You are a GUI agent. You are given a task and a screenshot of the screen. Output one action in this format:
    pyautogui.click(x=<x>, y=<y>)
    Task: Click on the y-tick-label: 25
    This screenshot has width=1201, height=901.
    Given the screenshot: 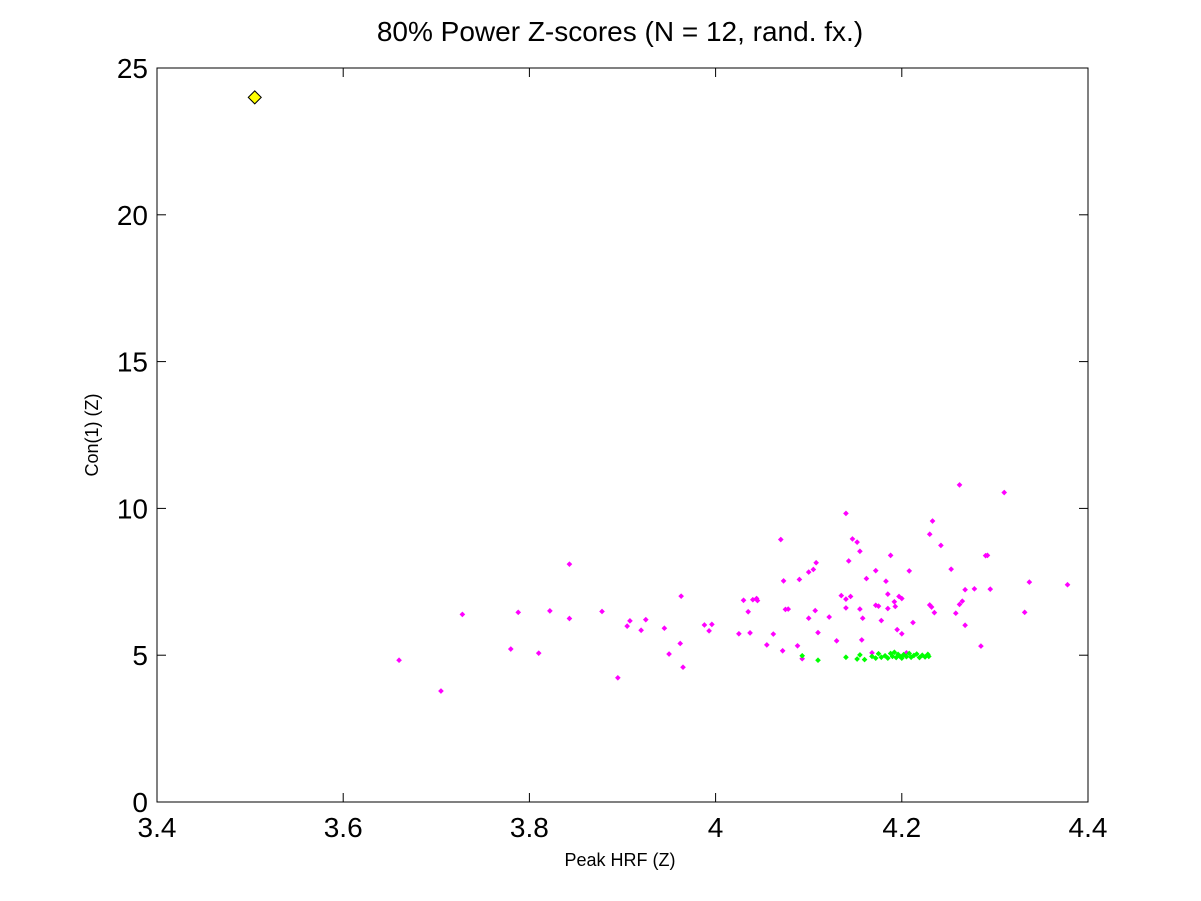 What is the action you would take?
    pyautogui.click(x=132, y=68)
    